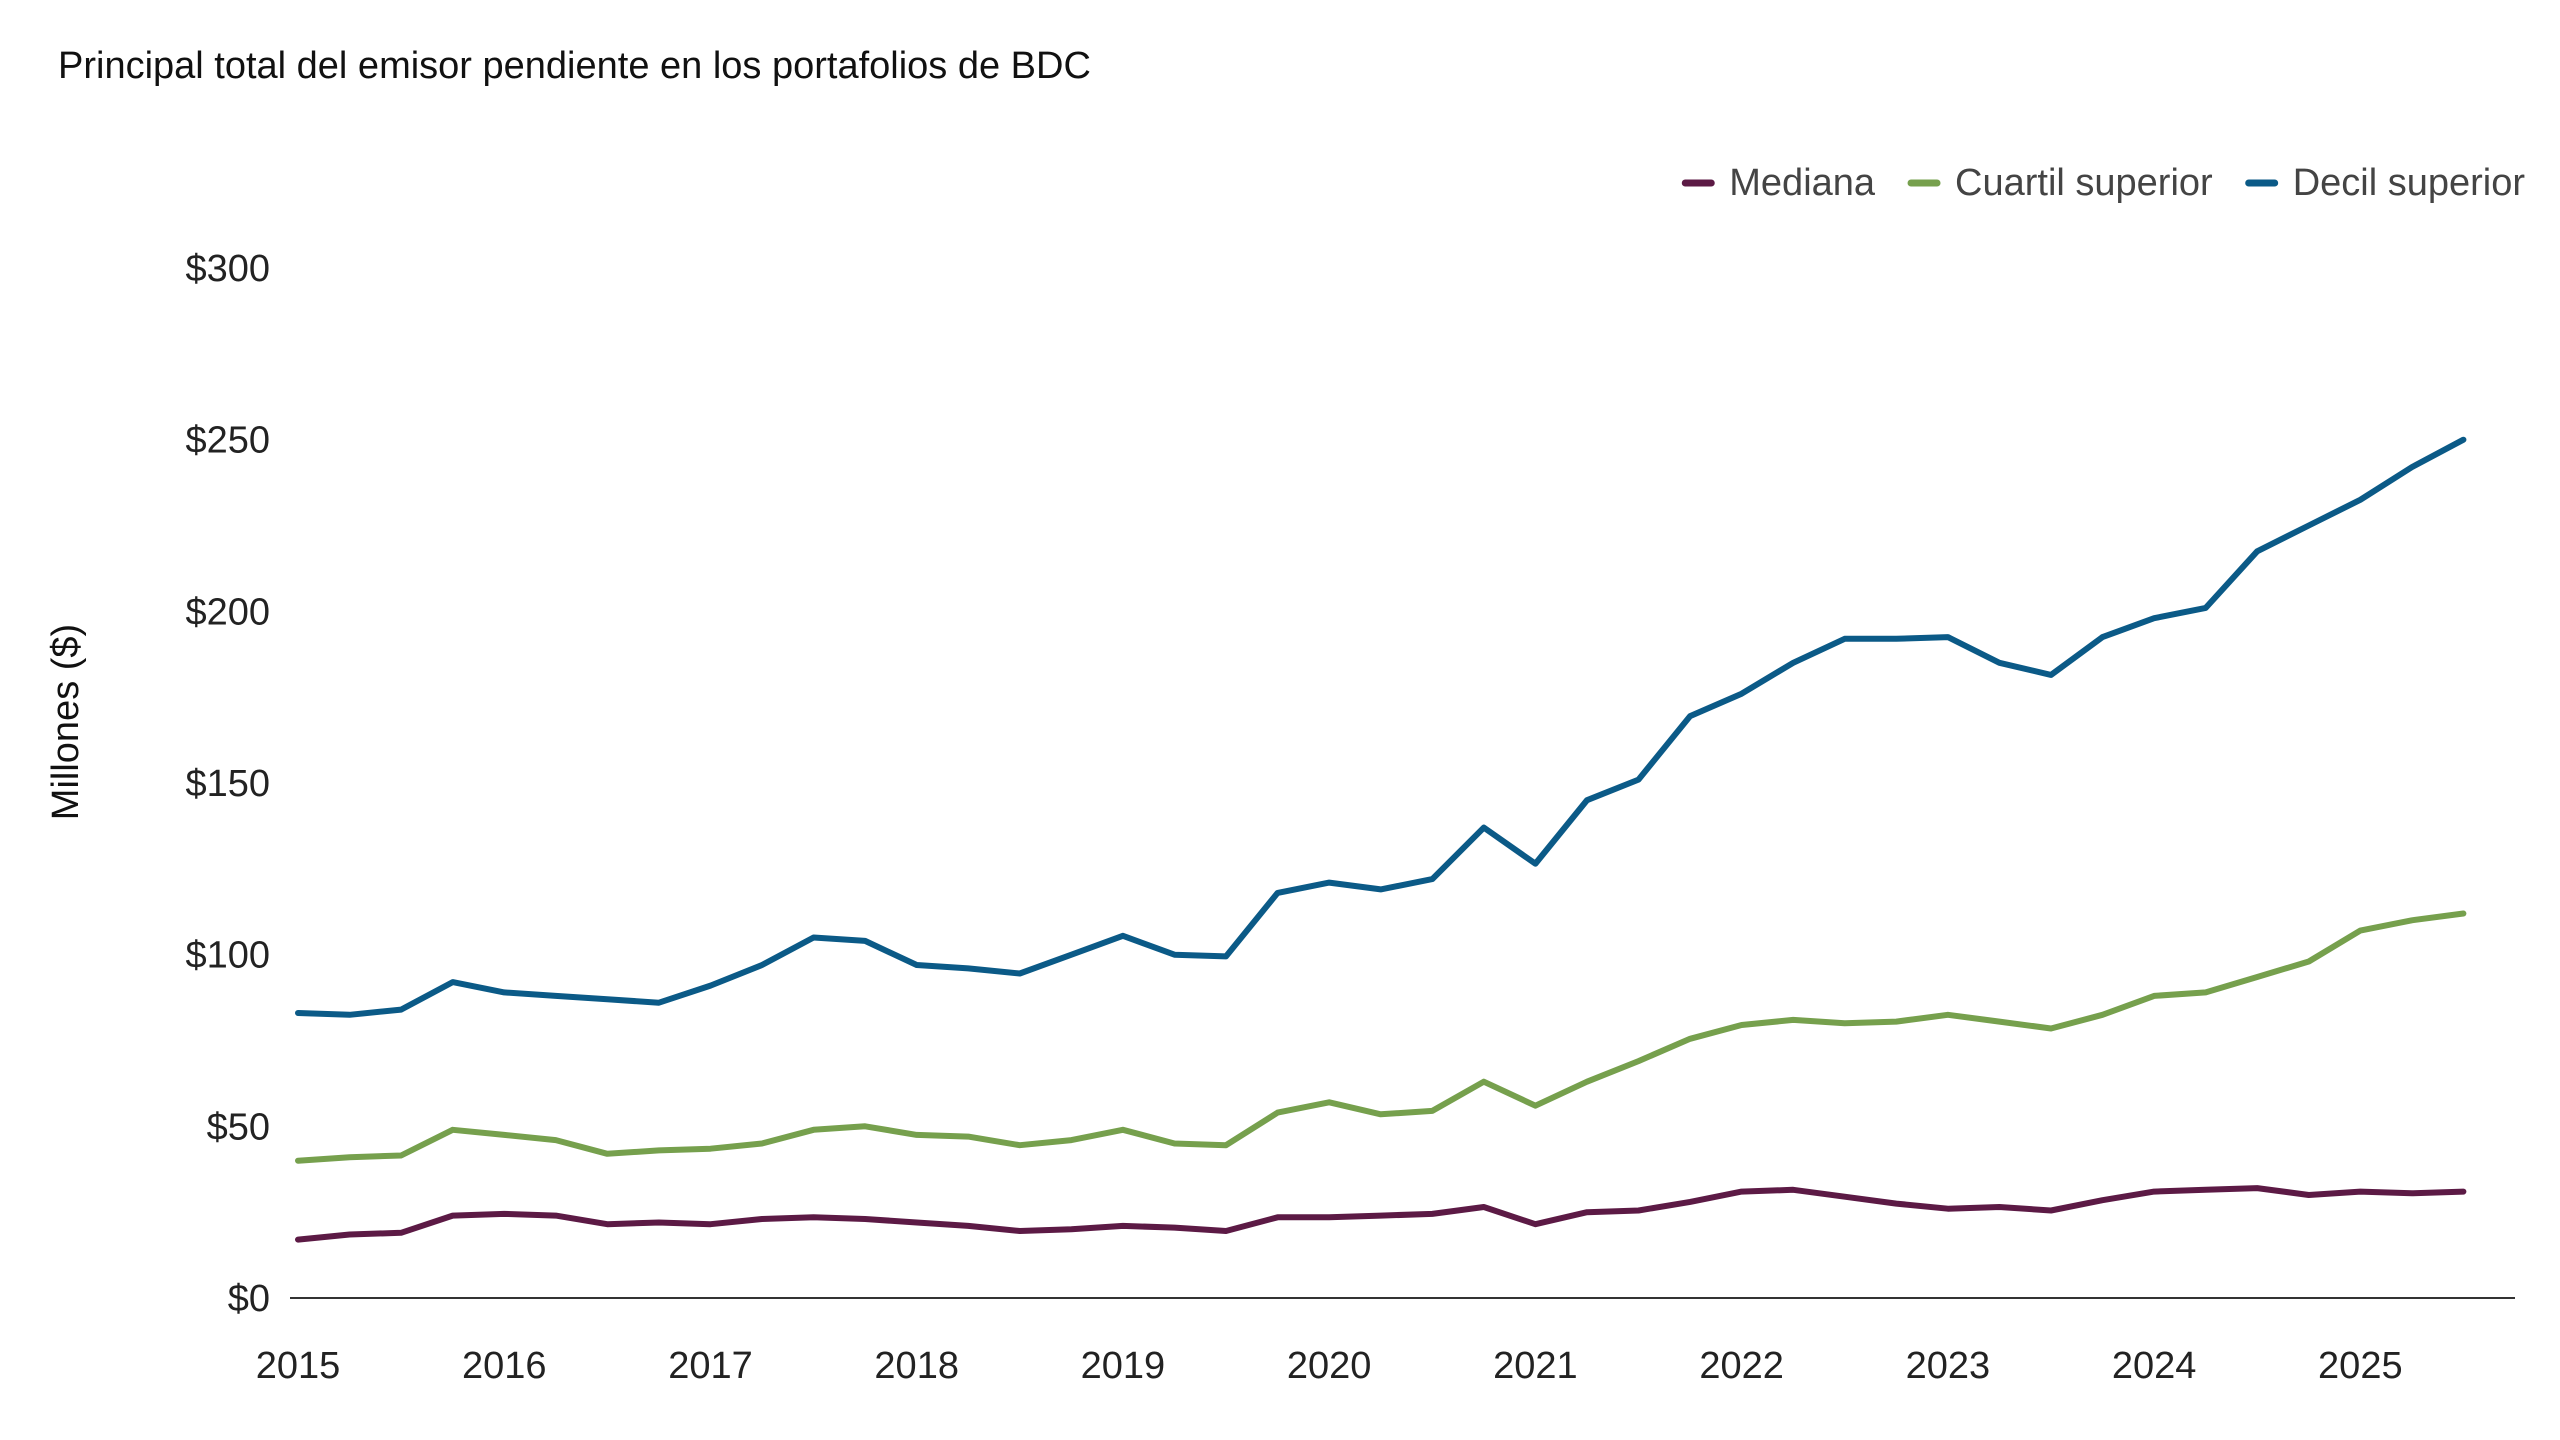 This screenshot has width=2560, height=1440. Describe the element at coordinates (710, 1366) in the screenshot. I see `x-tick-label: 2017` at that location.